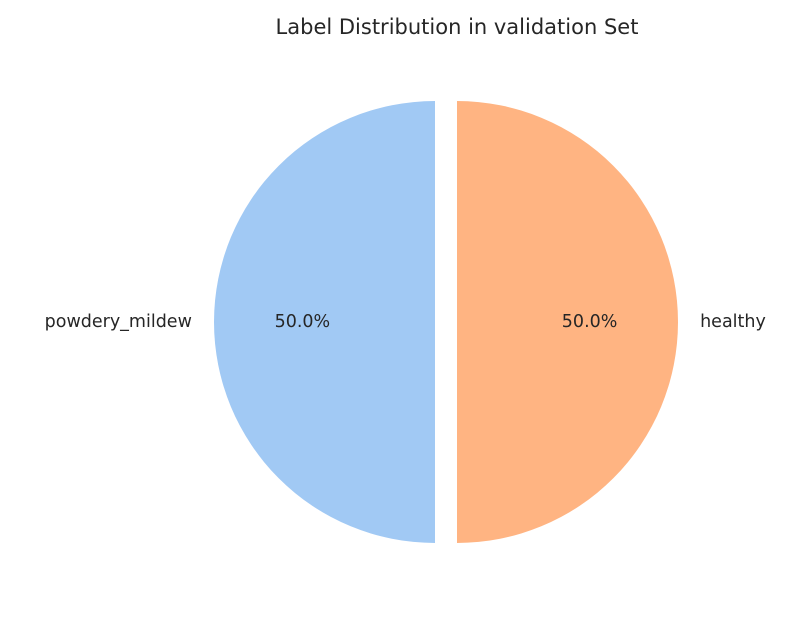 The image size is (794, 619). Describe the element at coordinates (118, 322) in the screenshot. I see `slice-label-powdery-mildew: powdery_mildew` at that location.